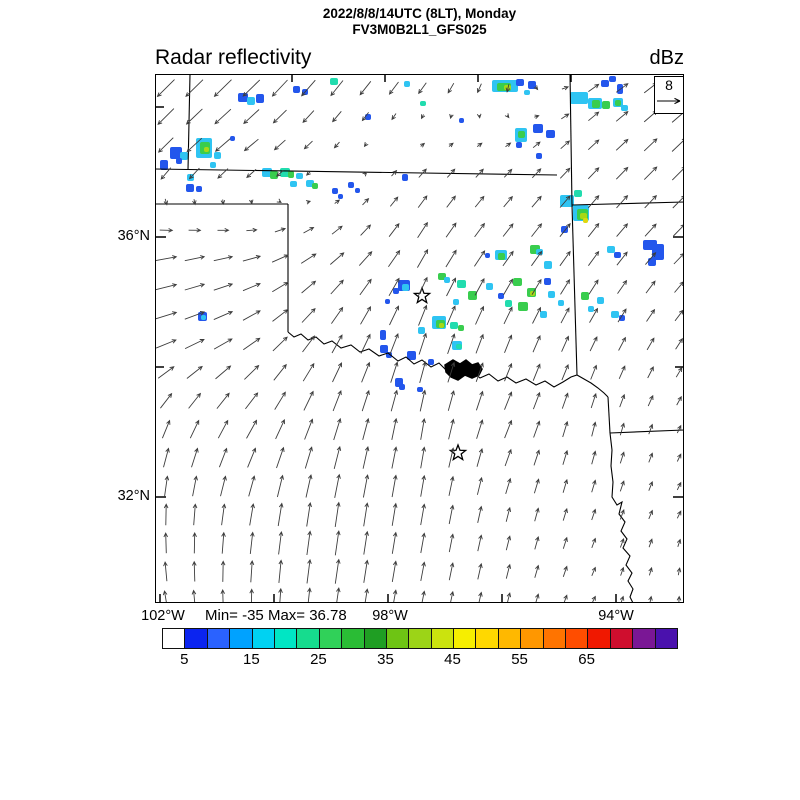  I want to click on colorbar-tick-label: 65, so click(586, 659).